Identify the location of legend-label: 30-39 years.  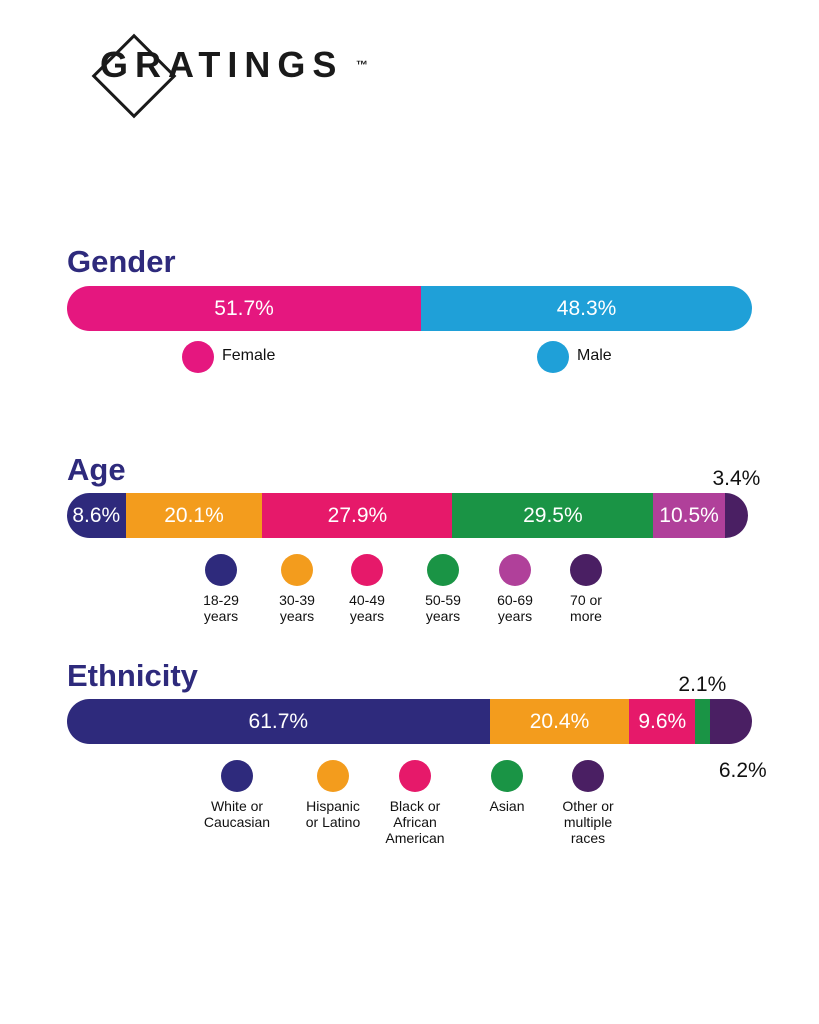
(297, 608).